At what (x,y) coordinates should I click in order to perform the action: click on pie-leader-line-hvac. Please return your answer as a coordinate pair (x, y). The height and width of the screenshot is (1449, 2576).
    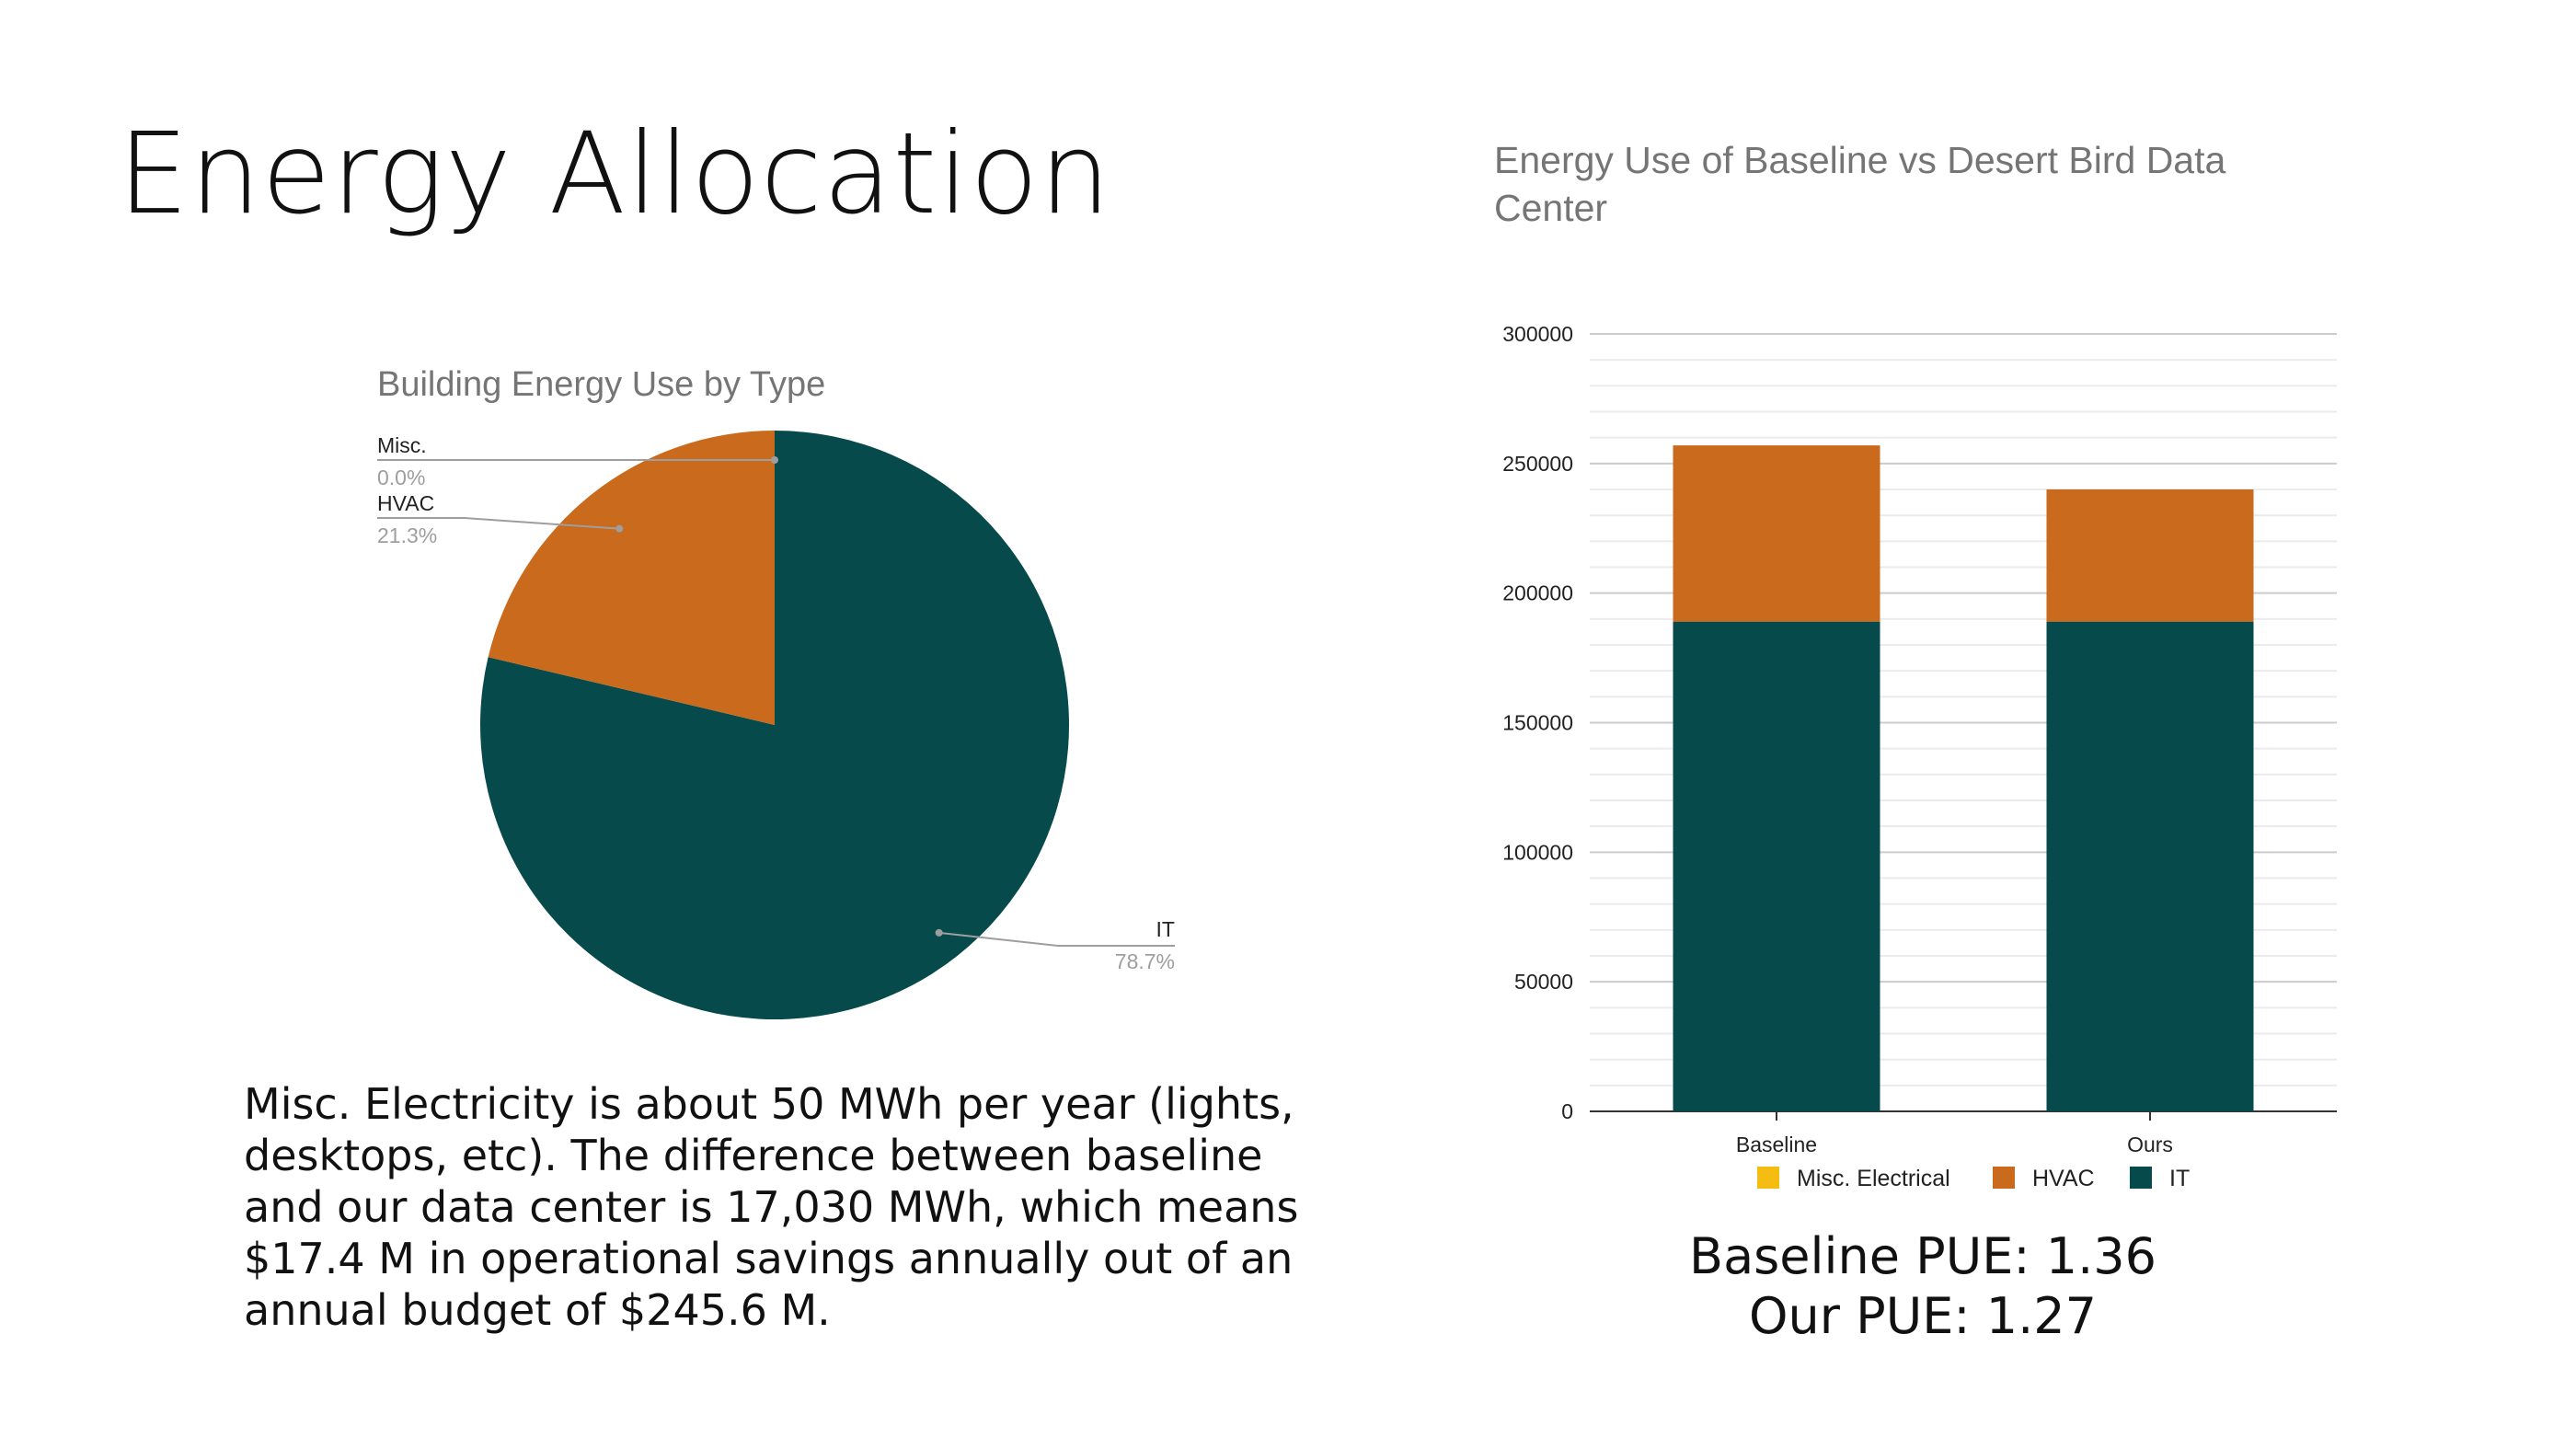
    Looking at the image, I should click on (498, 523).